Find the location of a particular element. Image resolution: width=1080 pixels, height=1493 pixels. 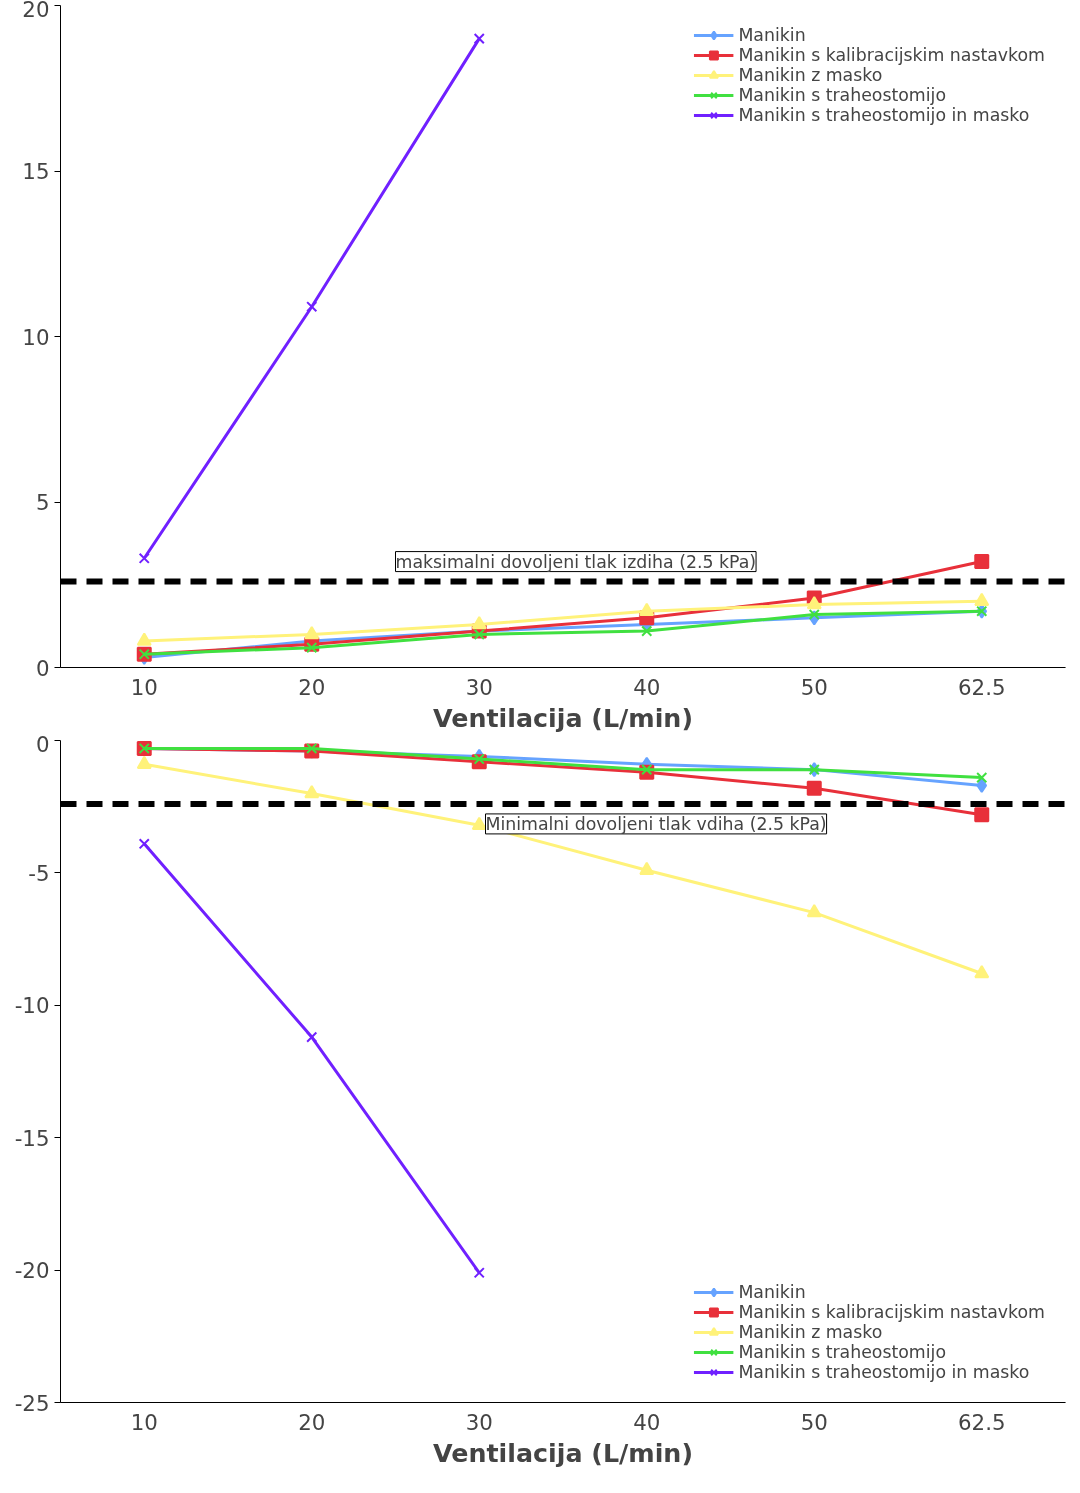

y-tick-label: -15 is located at coordinates (32, 1138).